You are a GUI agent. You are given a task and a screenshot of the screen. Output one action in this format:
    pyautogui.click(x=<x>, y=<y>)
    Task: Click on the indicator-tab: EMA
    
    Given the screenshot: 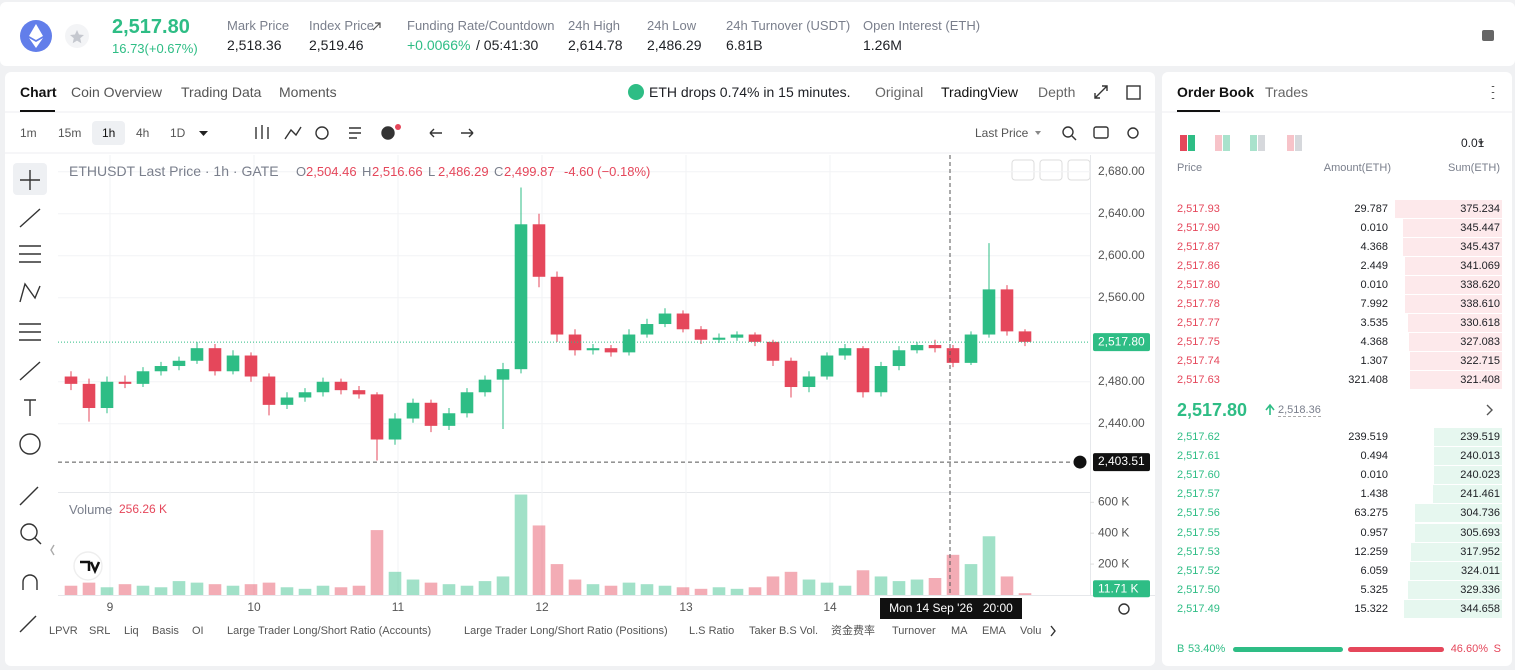 What is the action you would take?
    pyautogui.click(x=994, y=631)
    